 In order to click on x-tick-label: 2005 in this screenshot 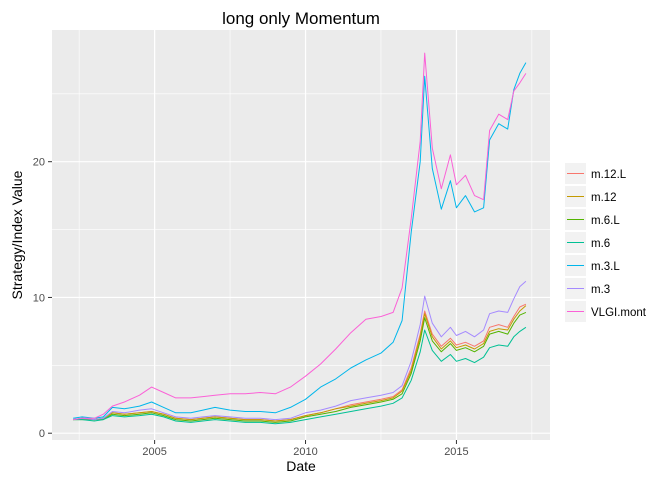, I will do `click(154, 452)`.